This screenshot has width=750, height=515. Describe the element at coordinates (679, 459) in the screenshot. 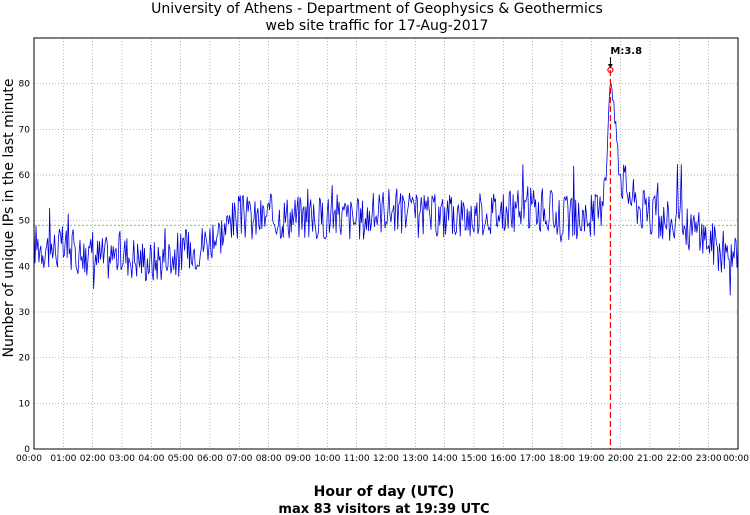

I see `x-tick-label: 22:00` at that location.